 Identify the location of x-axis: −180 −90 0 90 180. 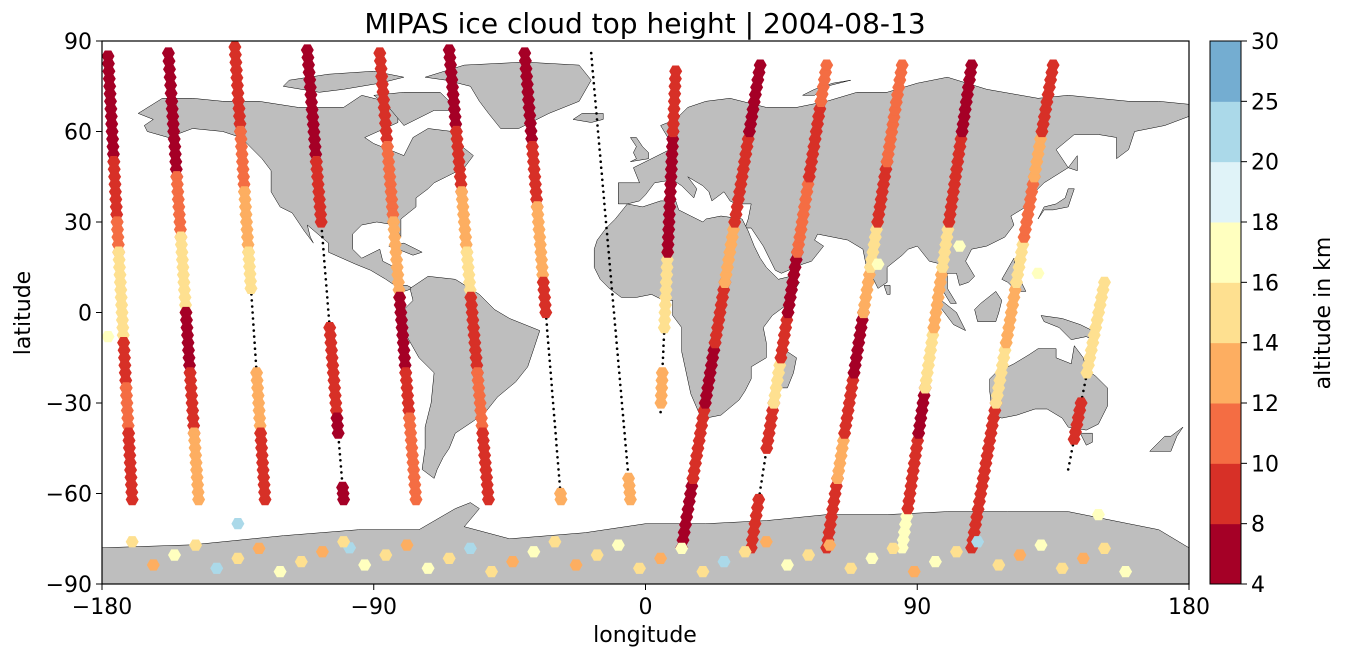
(641, 602).